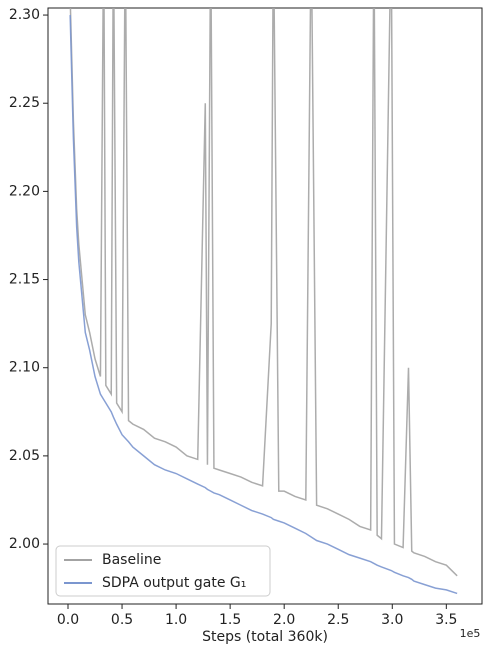  What do you see at coordinates (392, 620) in the screenshot?
I see `x-tick-label: 3.0` at bounding box center [392, 620].